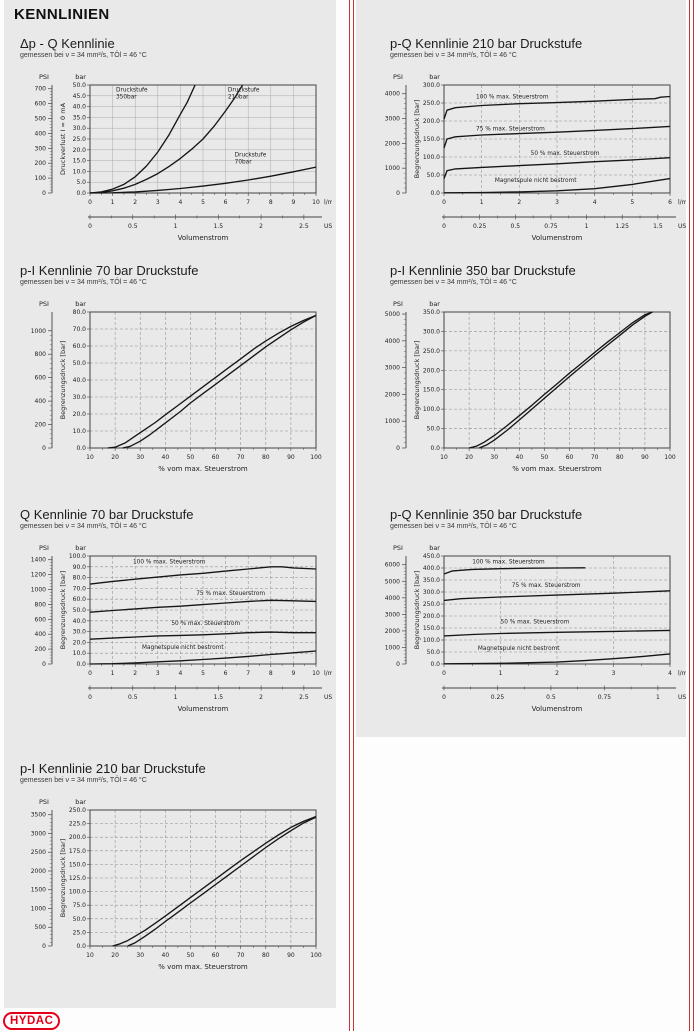 Image resolution: width=700 pixels, height=1031 pixels. Describe the element at coordinates (431, 103) in the screenshot. I see `svg-text: 250.0` at that location.